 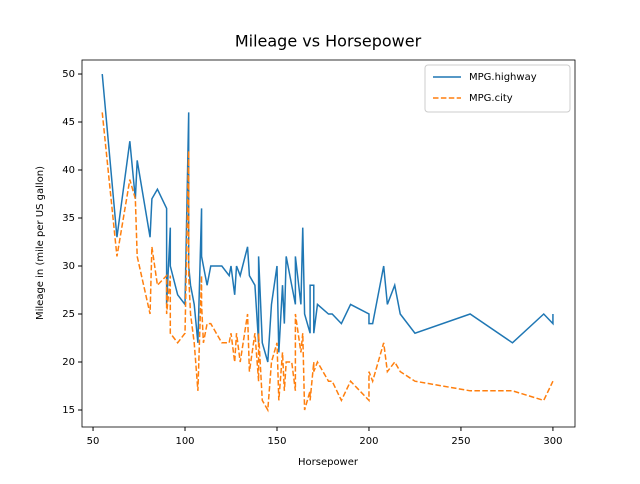 What do you see at coordinates (68, 362) in the screenshot?
I see `y-tick-label: 20` at bounding box center [68, 362].